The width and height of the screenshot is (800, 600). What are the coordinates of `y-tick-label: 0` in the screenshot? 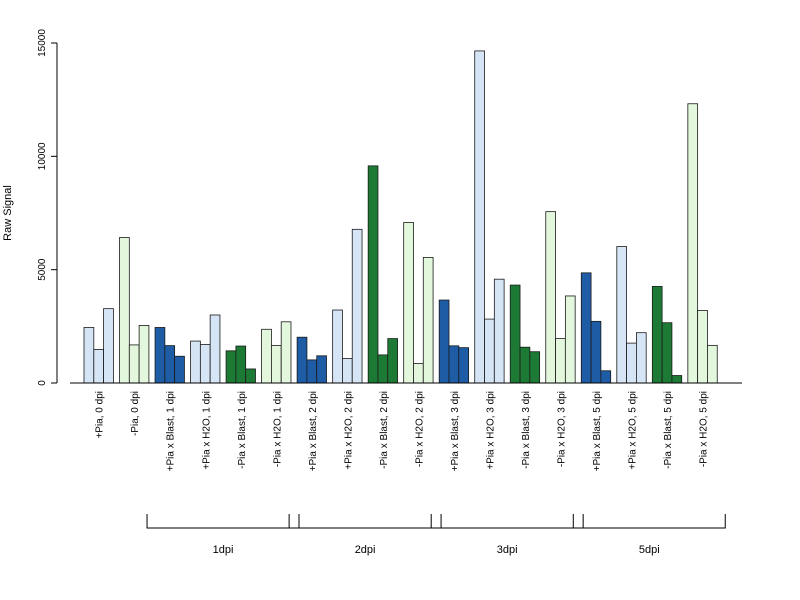 It's located at (42, 383).